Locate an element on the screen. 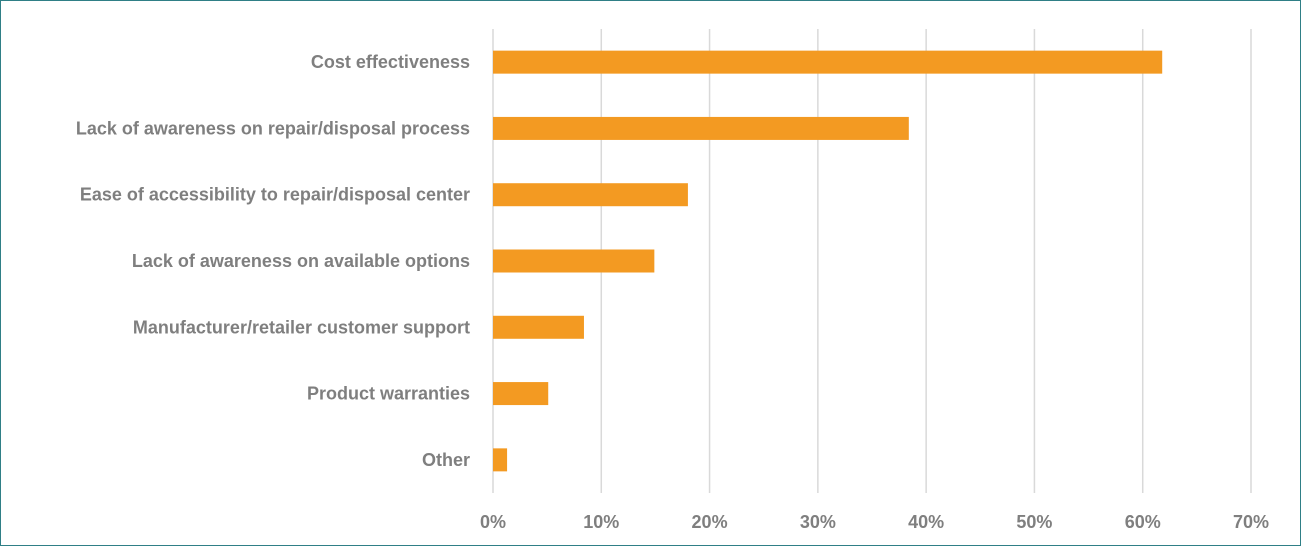 The height and width of the screenshot is (546, 1301). x-tick-label: 0% is located at coordinates (493, 522).